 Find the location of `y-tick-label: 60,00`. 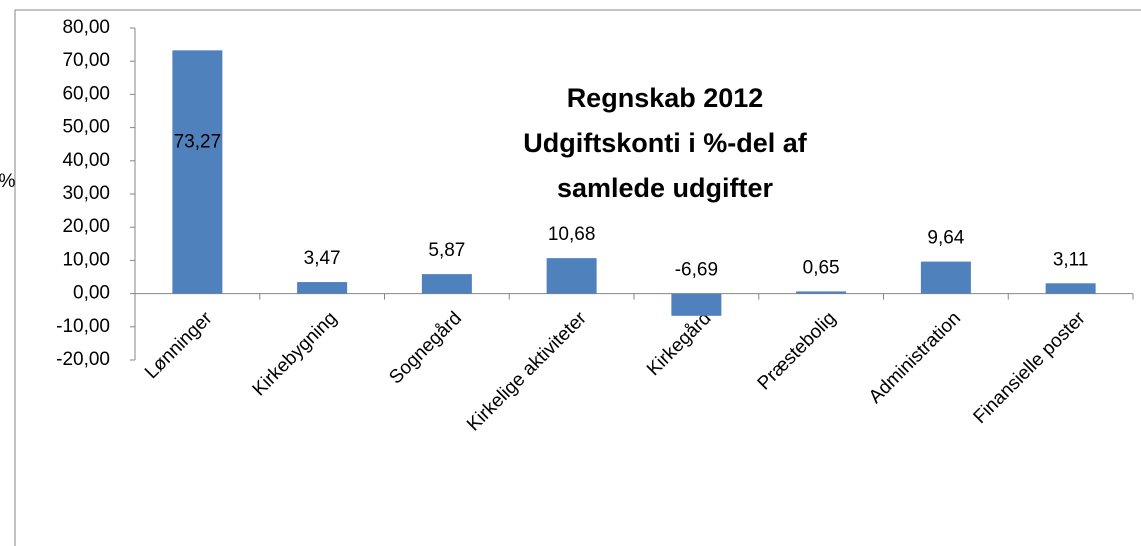

y-tick-label: 60,00 is located at coordinates (86, 93).